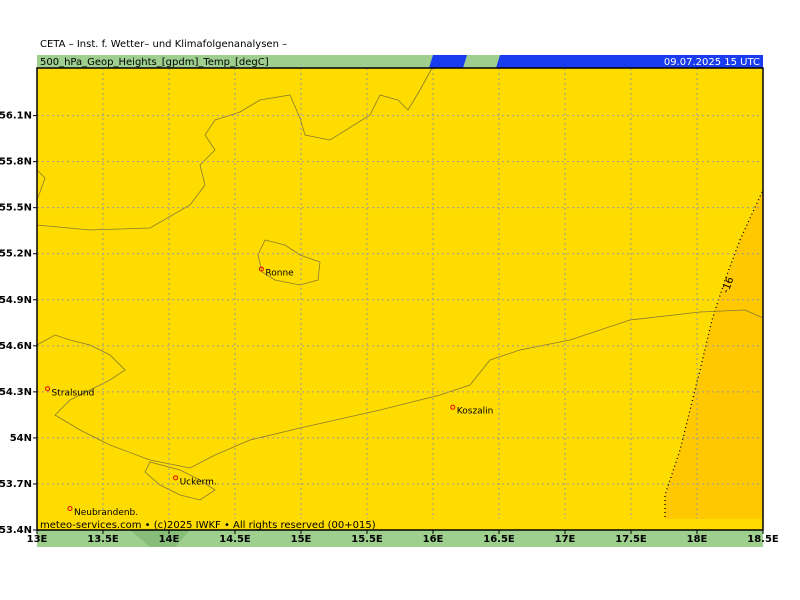  Describe the element at coordinates (73, 393) in the screenshot. I see `city-label: Stralsund` at that location.